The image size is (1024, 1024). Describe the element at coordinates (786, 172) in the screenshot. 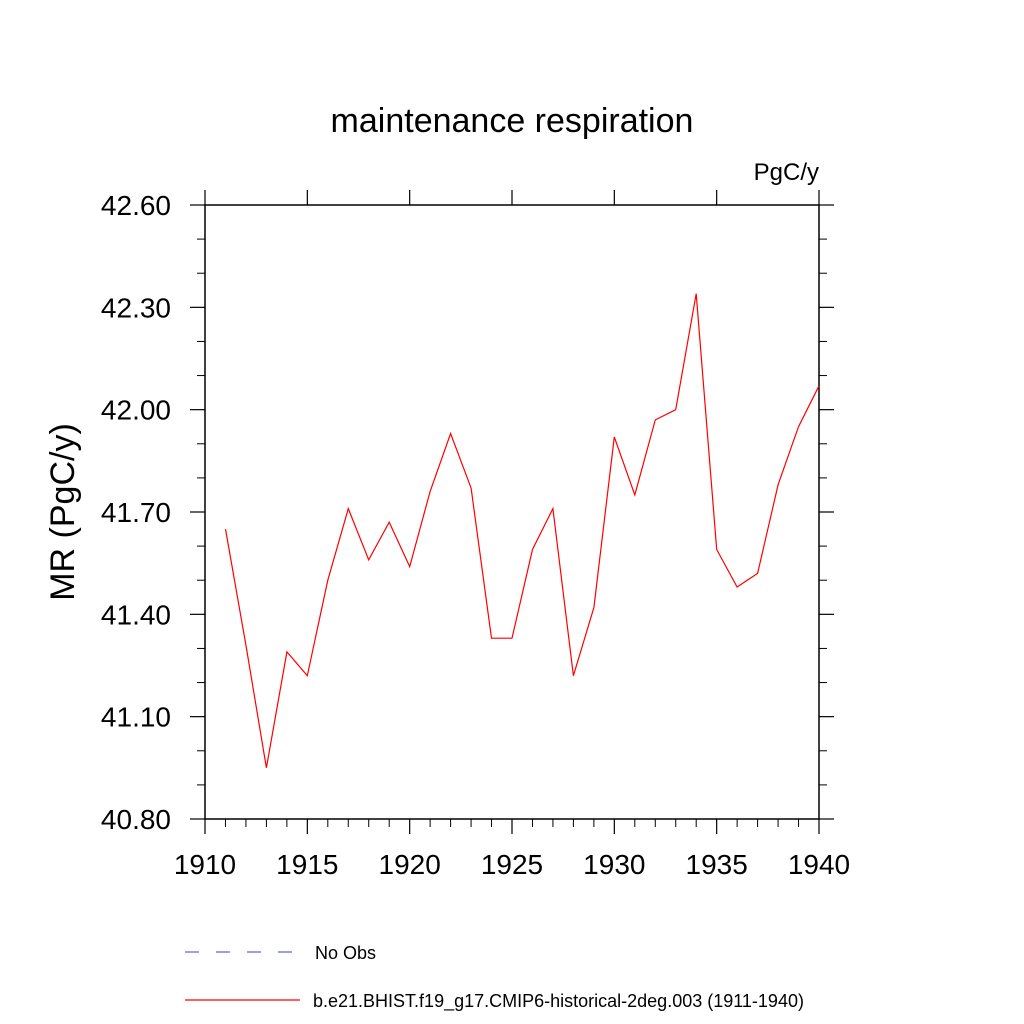

I see `units-label: PgC/y` at that location.